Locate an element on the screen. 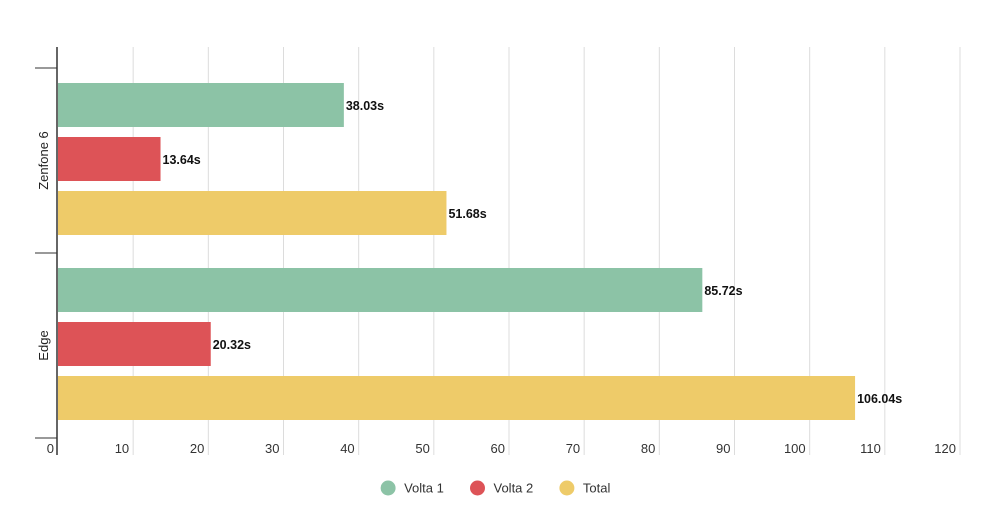  legend-label: Volta 2 is located at coordinates (514, 488).